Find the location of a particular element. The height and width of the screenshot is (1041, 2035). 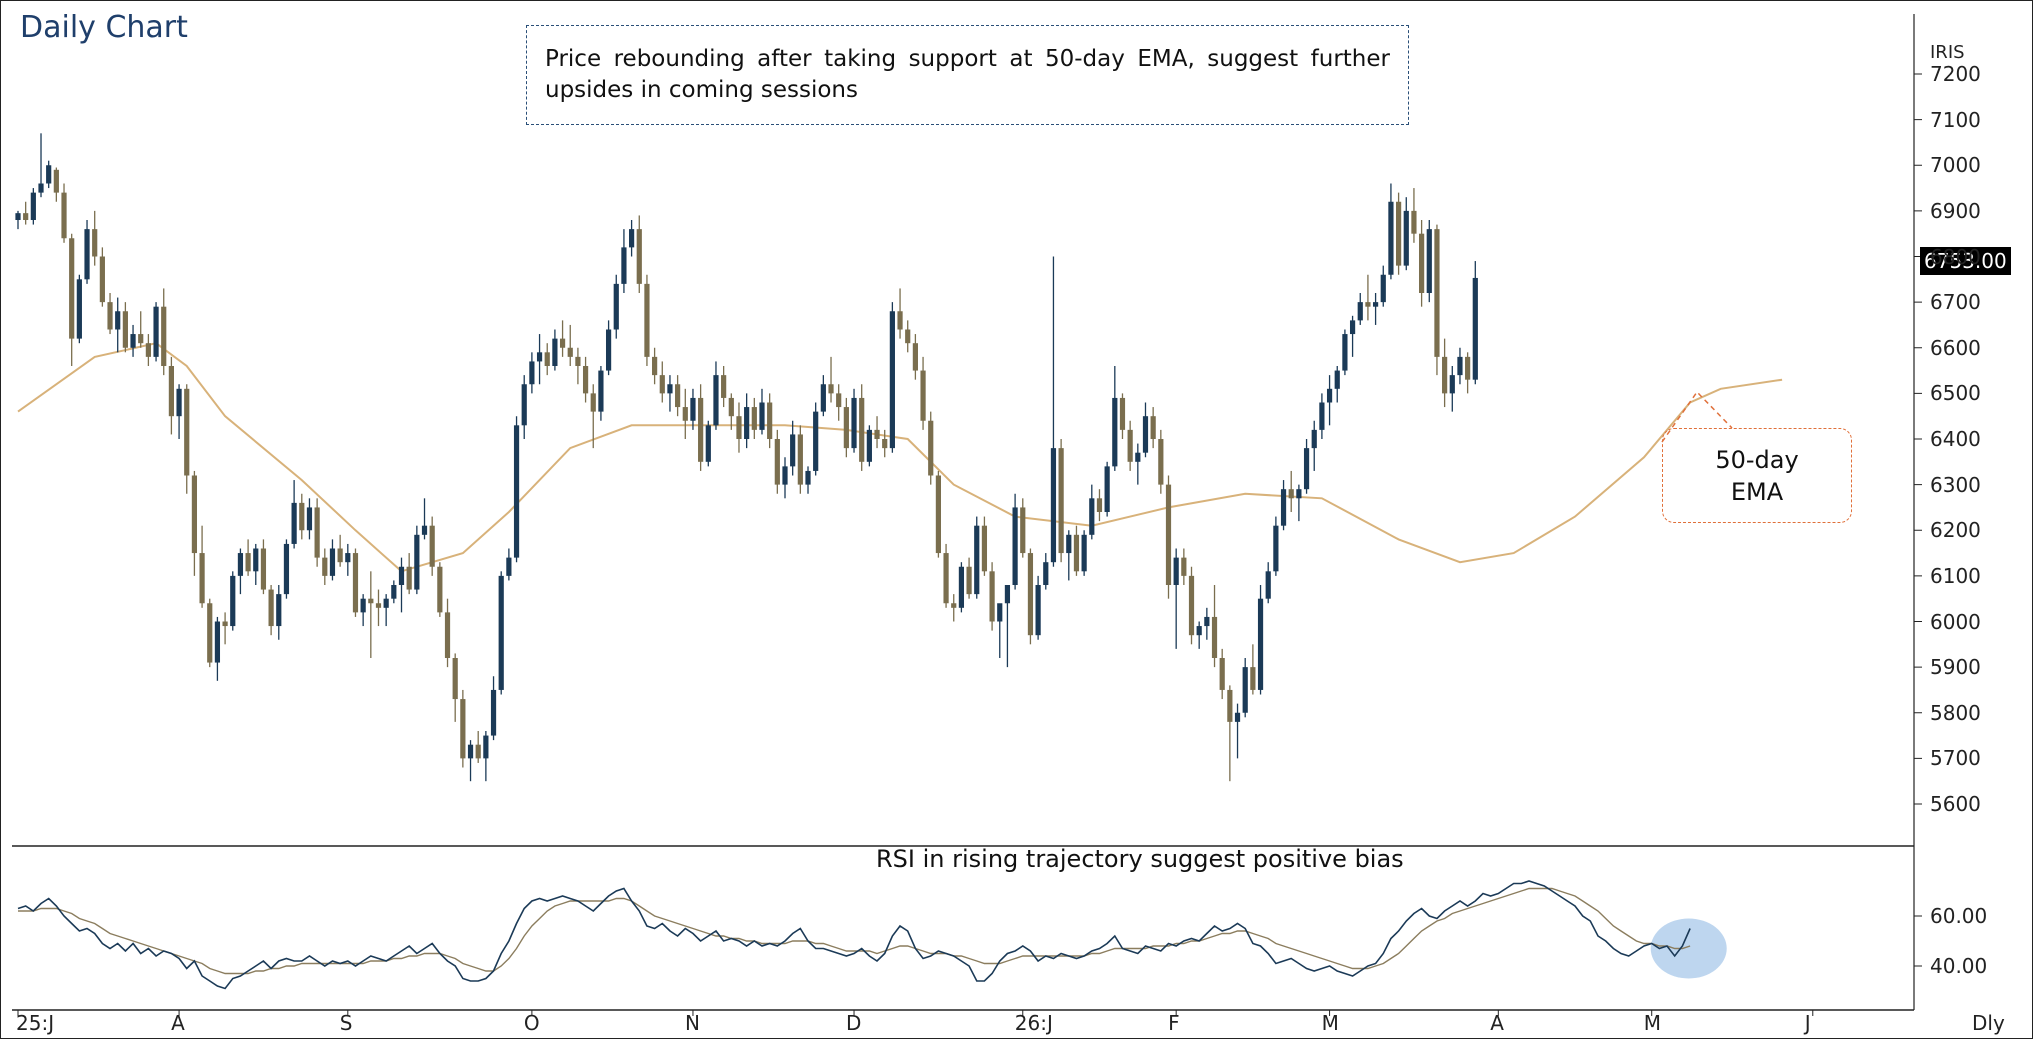

x-tick-label: M is located at coordinates (1652, 1023).